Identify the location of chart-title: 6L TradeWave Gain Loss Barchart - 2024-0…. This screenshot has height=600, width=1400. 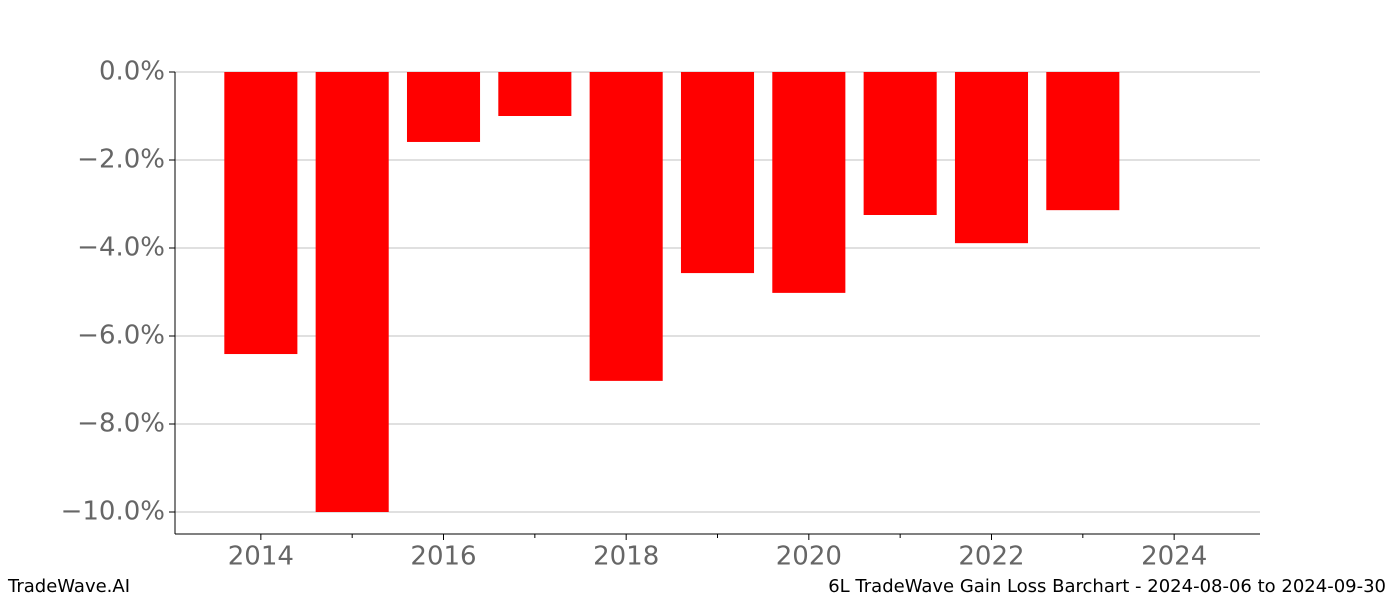
(1107, 586).